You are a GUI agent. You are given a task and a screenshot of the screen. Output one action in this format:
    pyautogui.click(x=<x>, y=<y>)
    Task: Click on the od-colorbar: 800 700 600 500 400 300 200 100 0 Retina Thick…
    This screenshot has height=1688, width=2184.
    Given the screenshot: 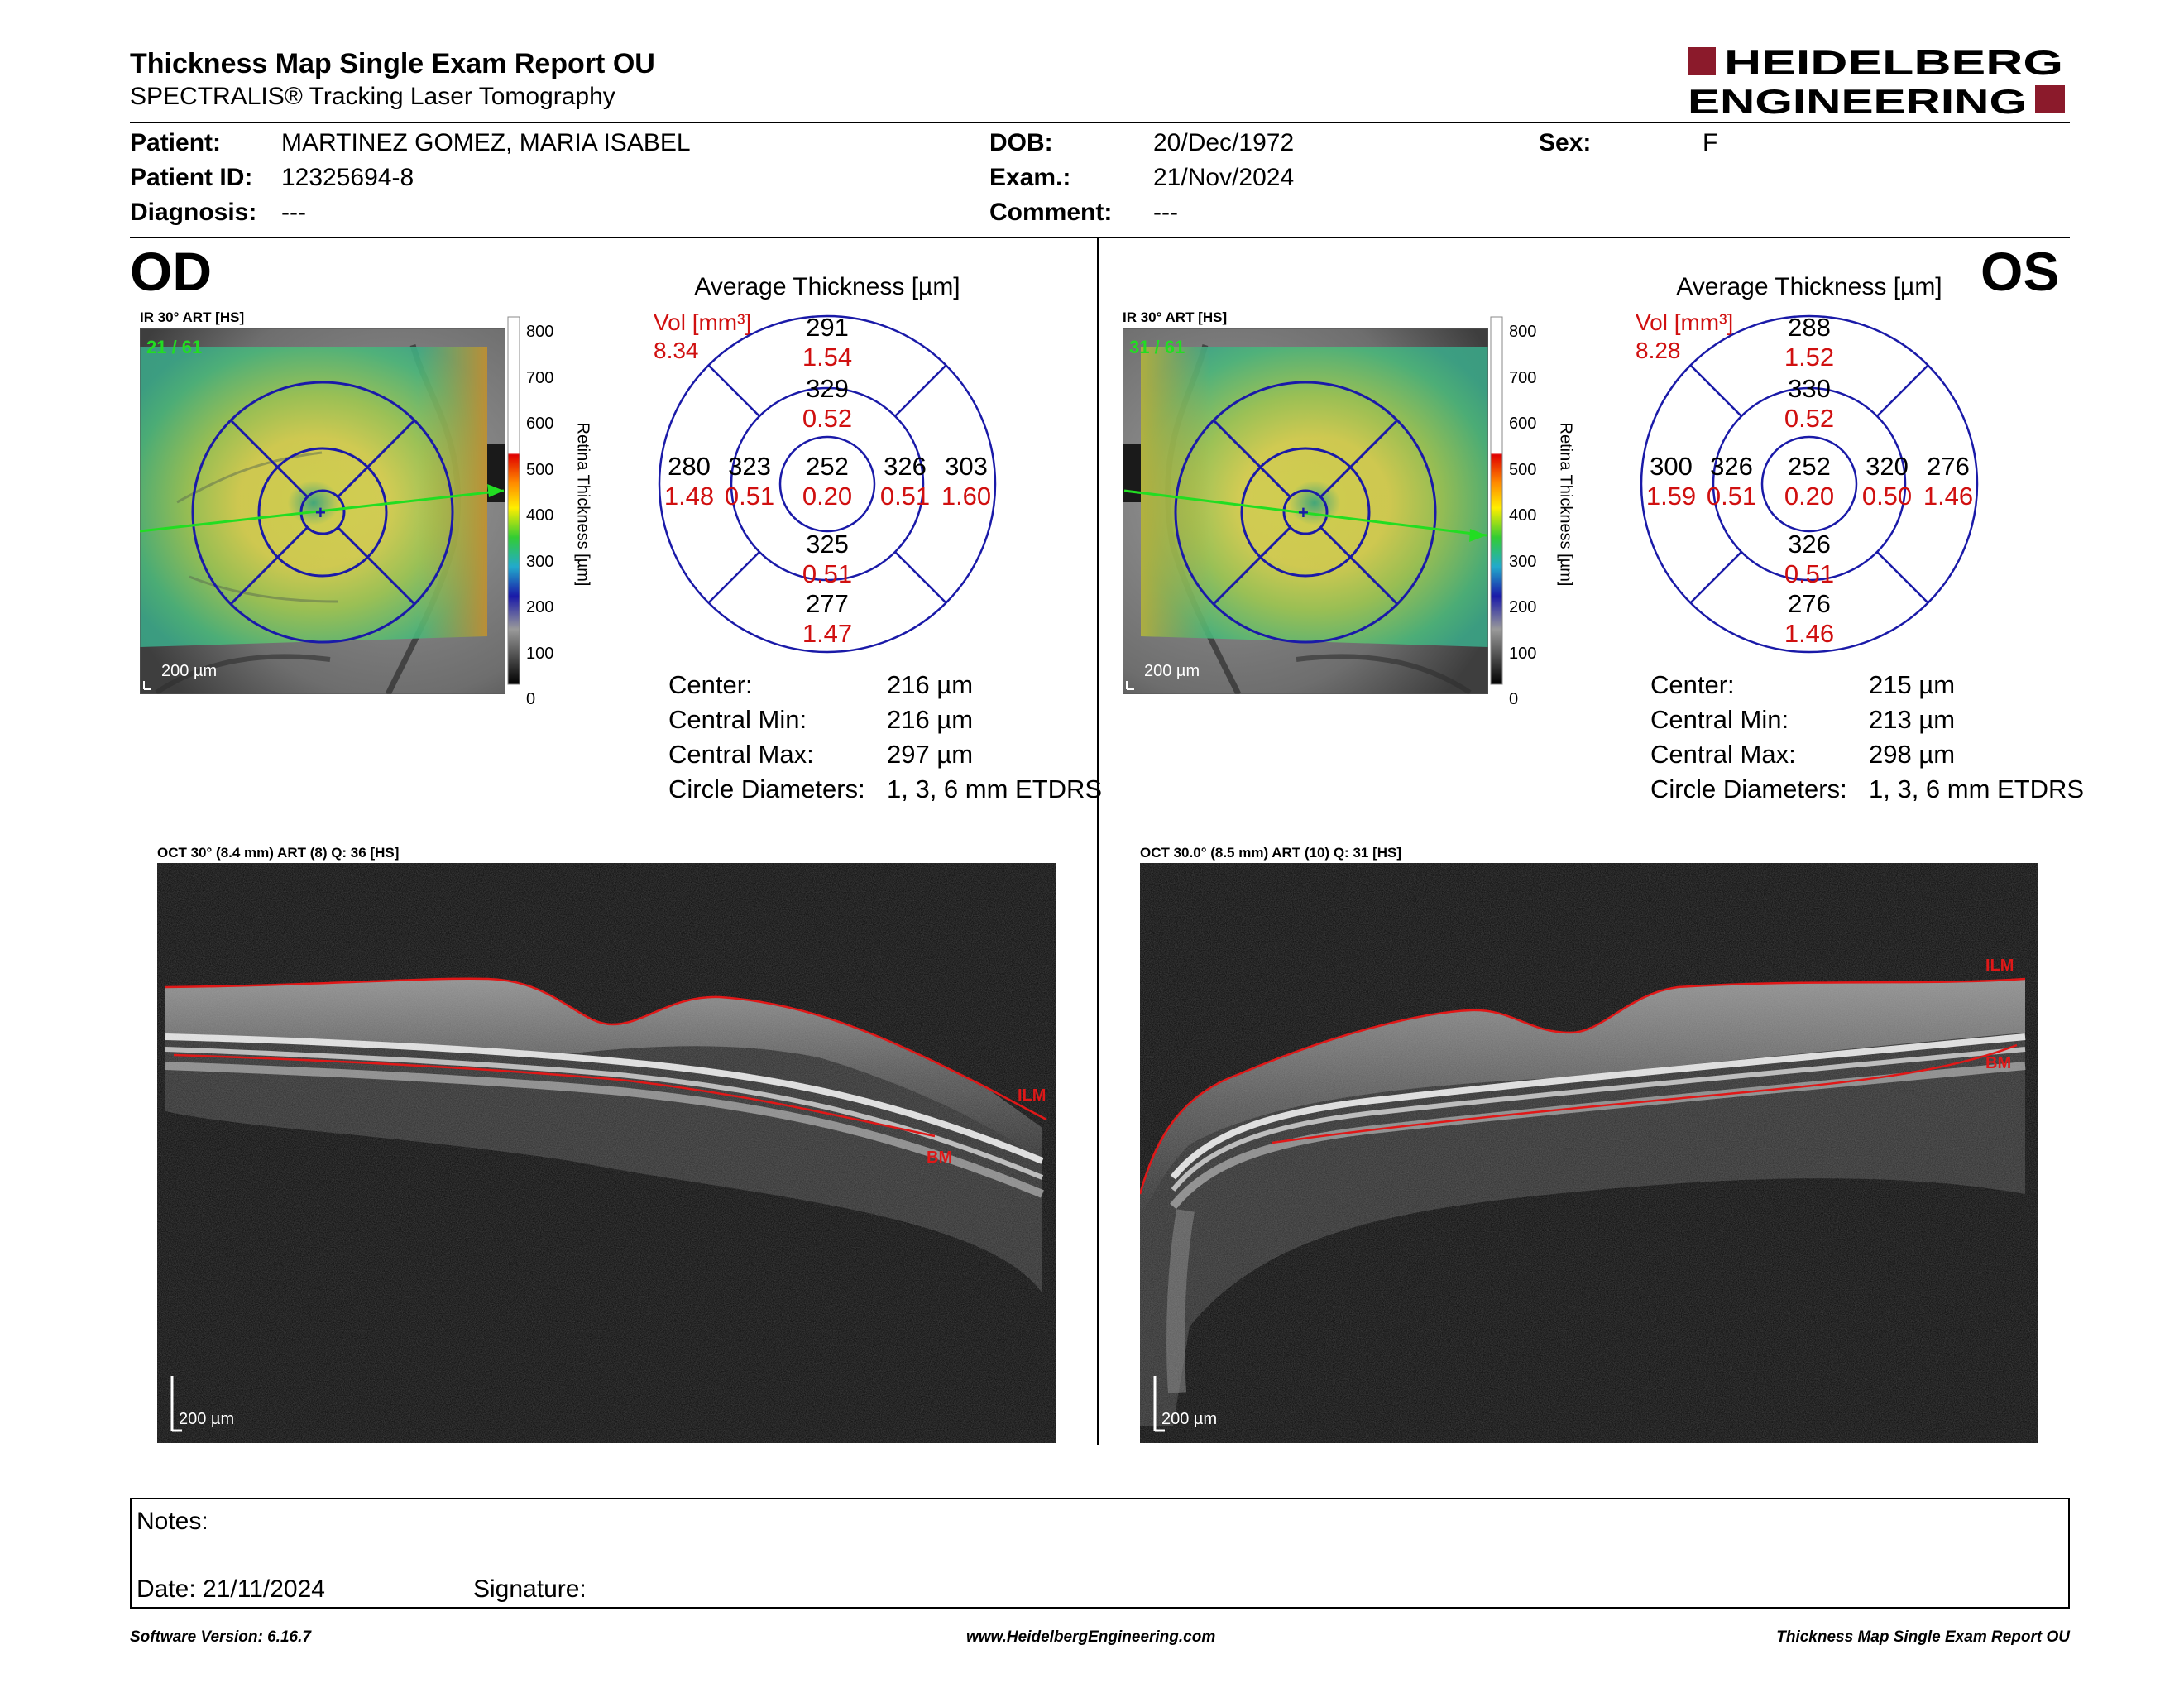 What is the action you would take?
    pyautogui.click(x=560, y=511)
    